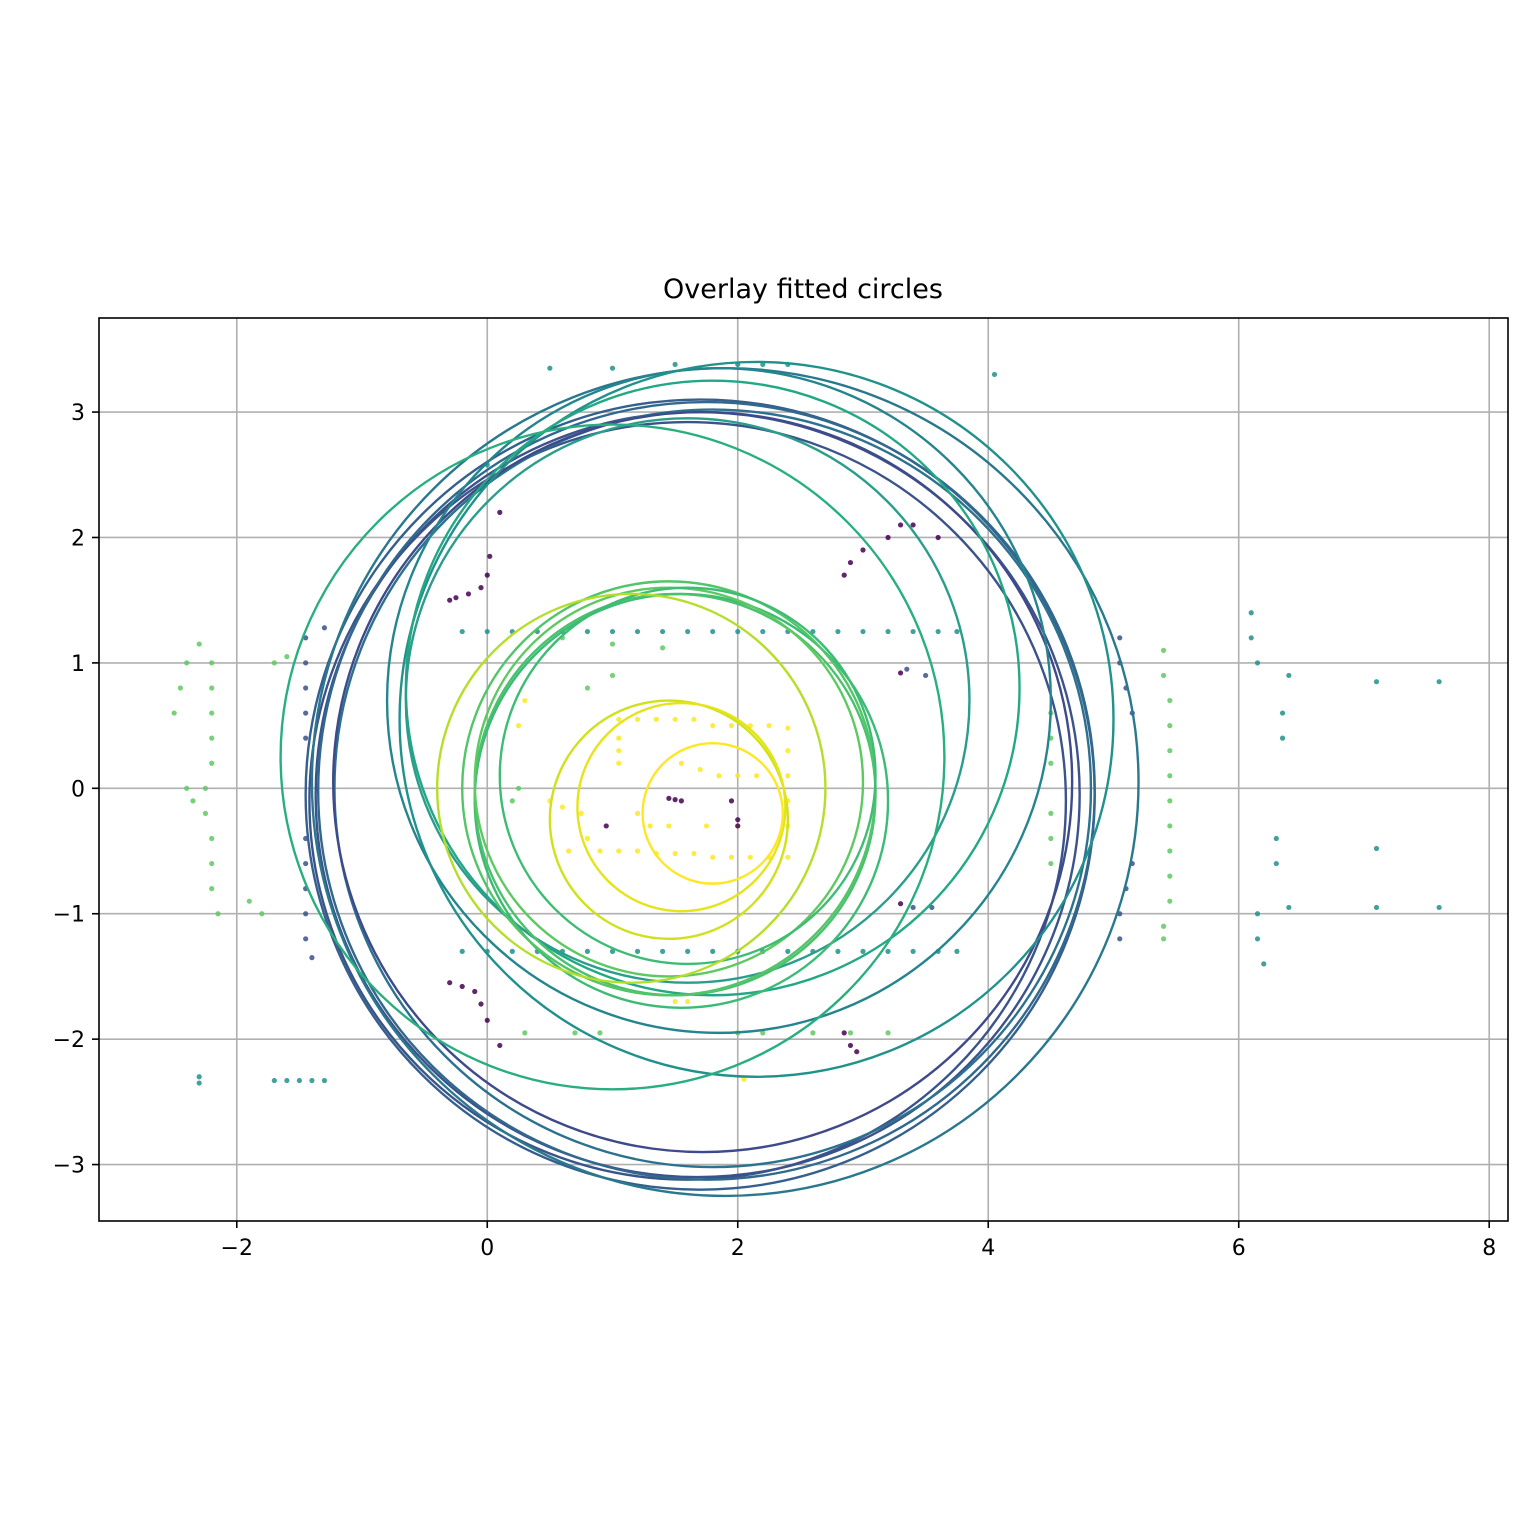 The image size is (1540, 1540). What do you see at coordinates (69, 915) in the screenshot?
I see `y-tick-label: −1` at bounding box center [69, 915].